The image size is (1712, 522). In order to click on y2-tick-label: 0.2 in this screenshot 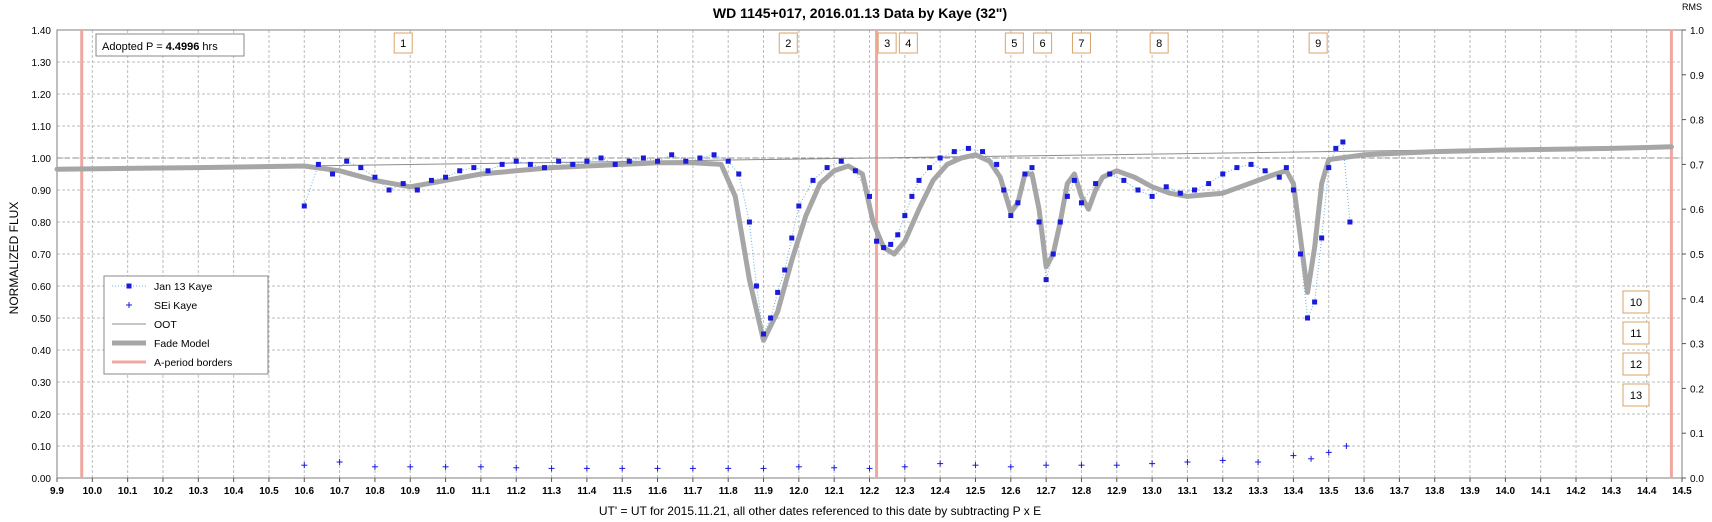, I will do `click(1697, 389)`.